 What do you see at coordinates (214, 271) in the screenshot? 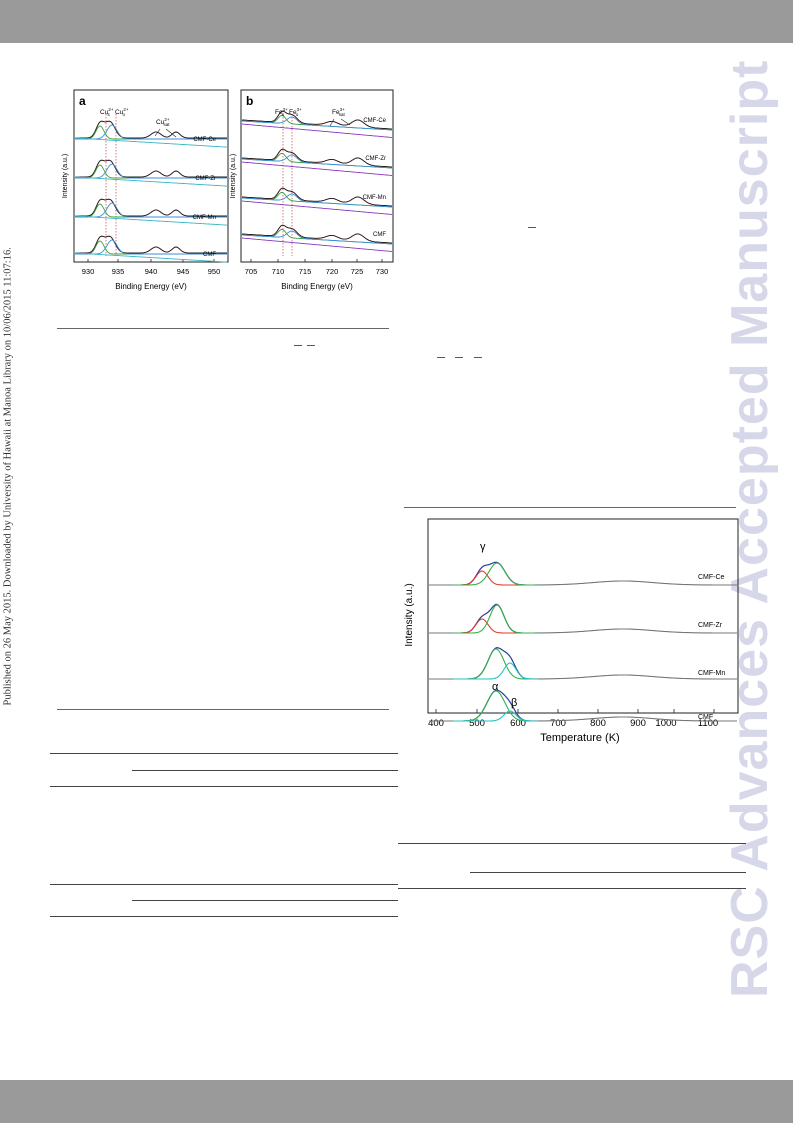
I see `tick-label: 950` at bounding box center [214, 271].